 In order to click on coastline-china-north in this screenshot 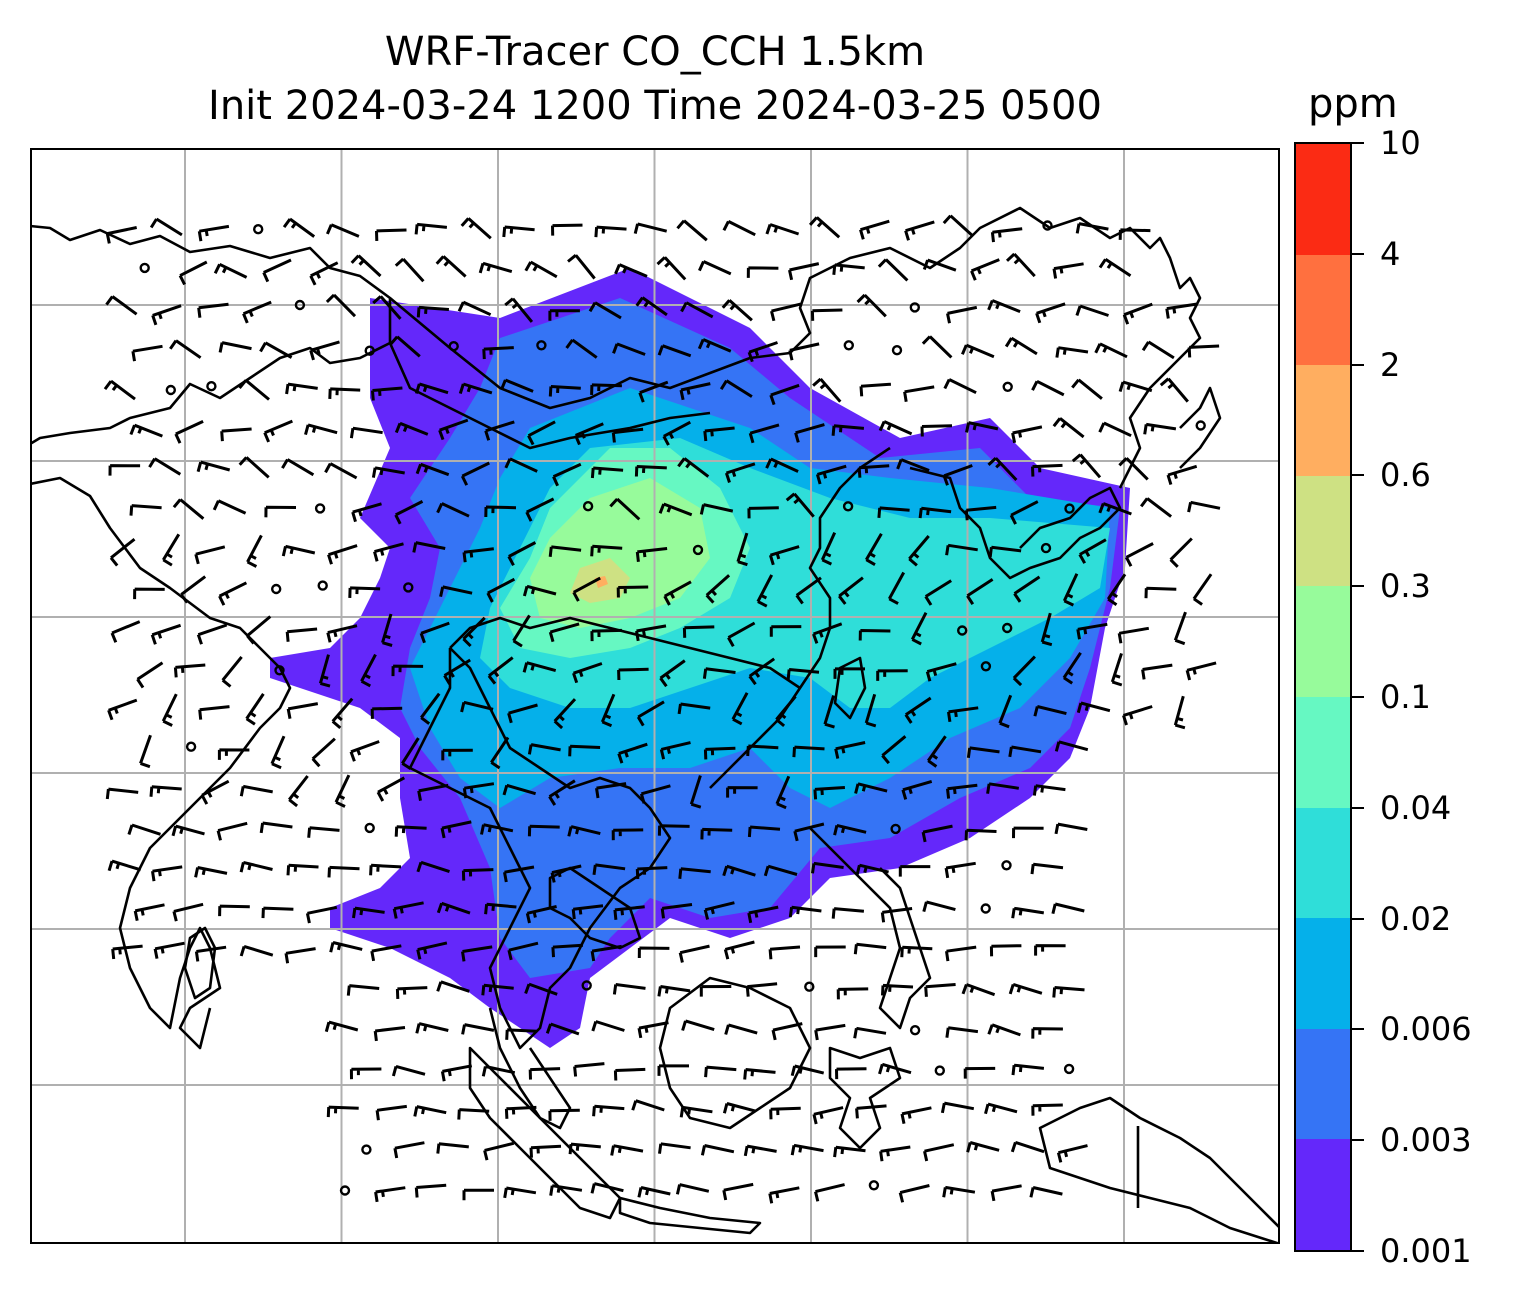, I will do `click(795, 347)`.